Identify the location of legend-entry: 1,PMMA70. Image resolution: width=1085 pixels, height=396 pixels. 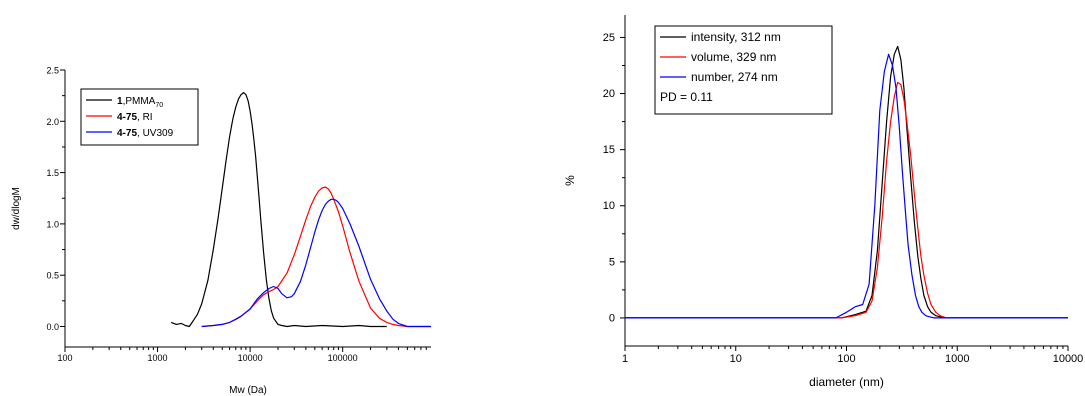
(140, 102).